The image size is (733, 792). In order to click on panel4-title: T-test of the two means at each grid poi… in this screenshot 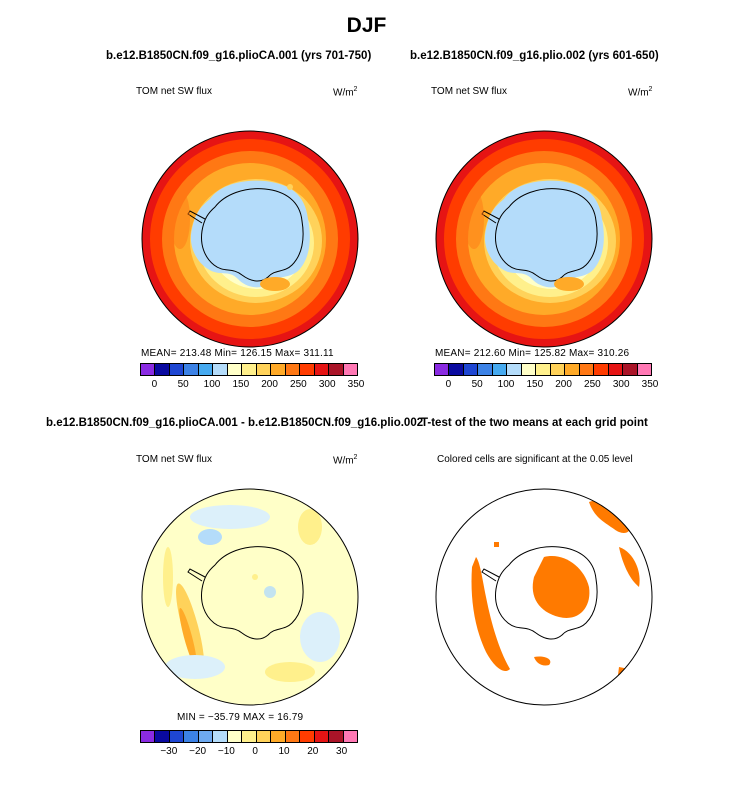, I will do `click(534, 423)`.